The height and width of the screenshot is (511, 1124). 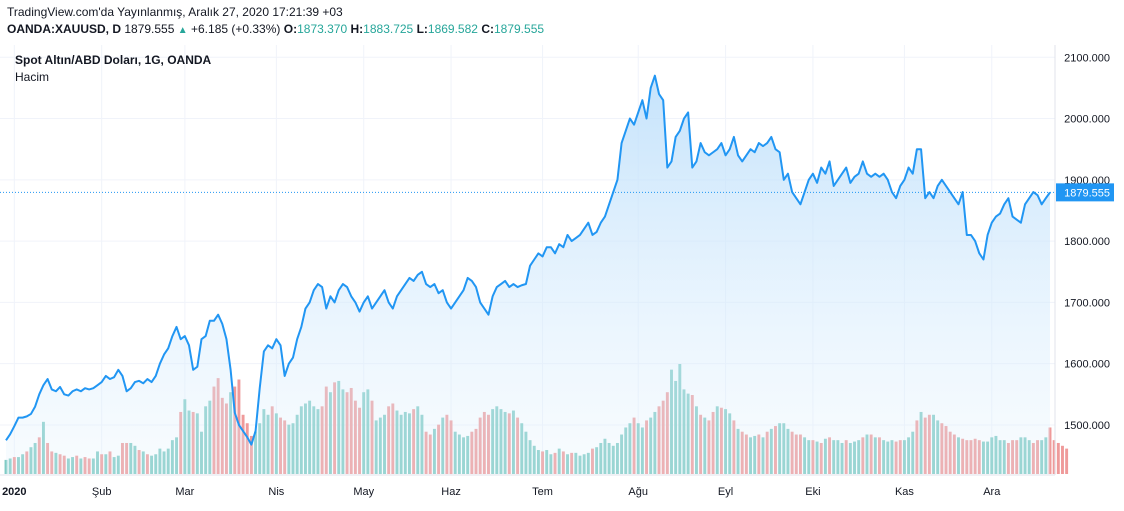 What do you see at coordinates (14, 492) in the screenshot?
I see `time-tick-label: 2020` at bounding box center [14, 492].